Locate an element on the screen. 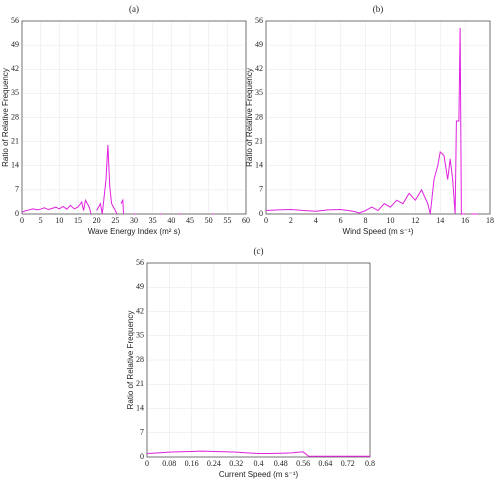 The height and width of the screenshot is (486, 500). x-tick-label: 14 is located at coordinates (440, 220).